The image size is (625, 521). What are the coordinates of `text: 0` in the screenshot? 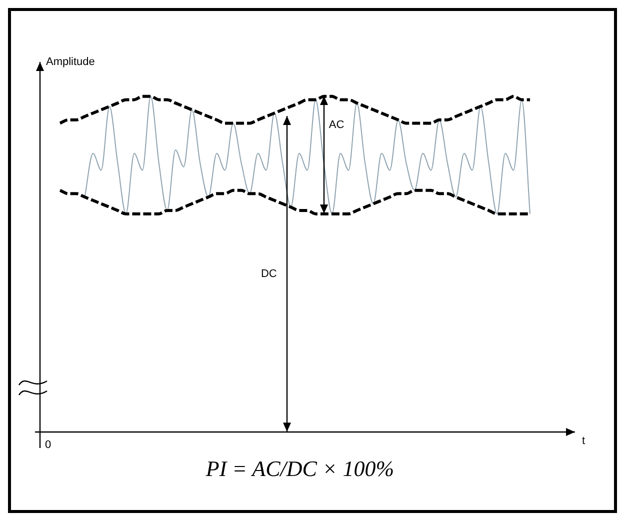 It's located at (48, 445).